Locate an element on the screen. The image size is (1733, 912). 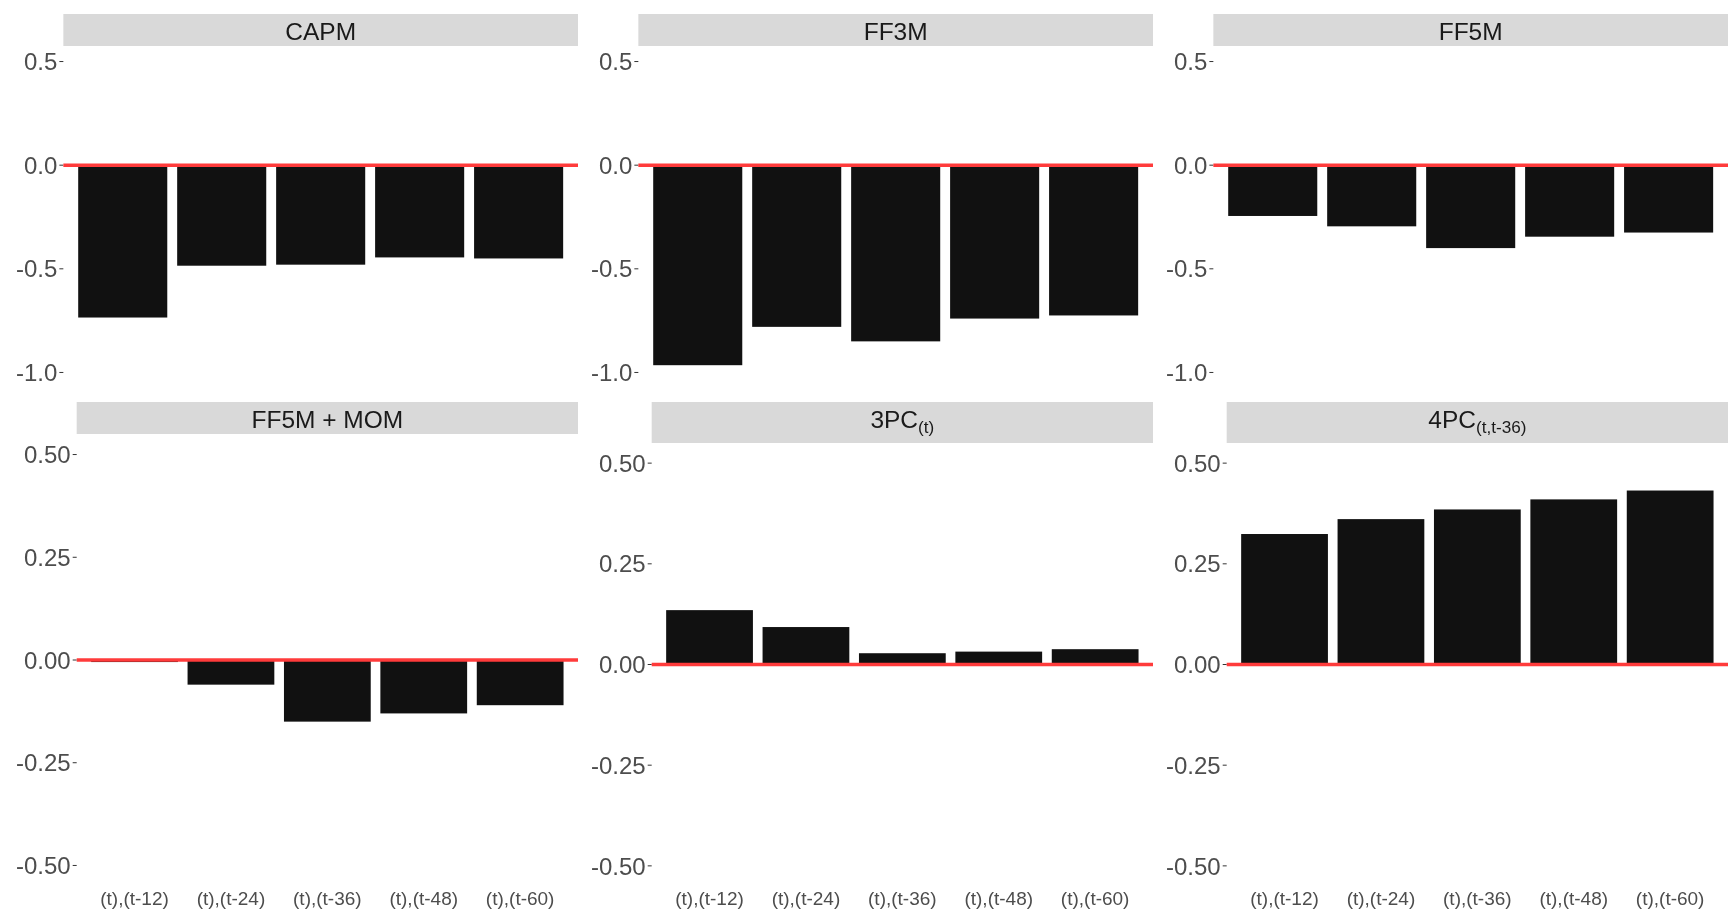
chart-title: FF5M is located at coordinates (1470, 31).